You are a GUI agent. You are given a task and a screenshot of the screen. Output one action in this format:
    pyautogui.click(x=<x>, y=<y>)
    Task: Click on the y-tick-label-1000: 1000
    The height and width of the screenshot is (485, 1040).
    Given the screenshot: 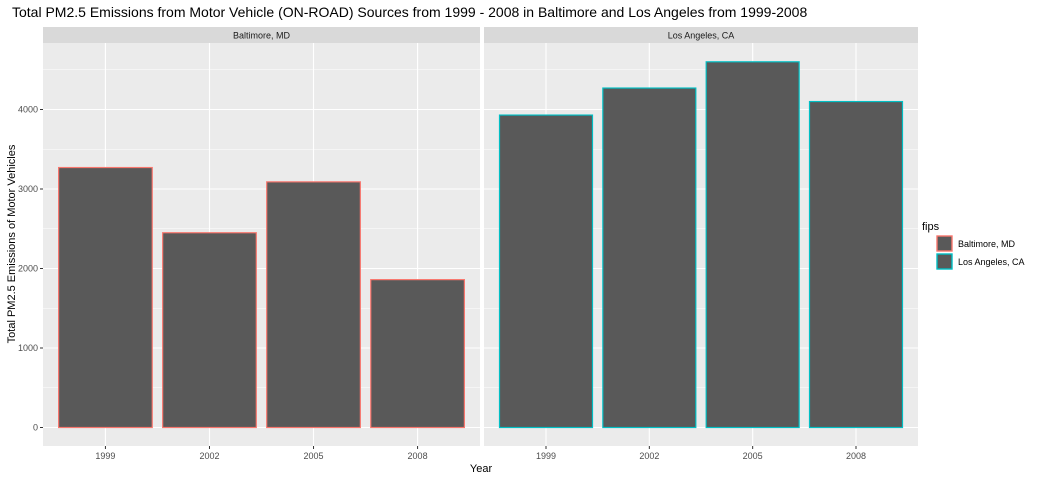 What is the action you would take?
    pyautogui.click(x=28, y=348)
    